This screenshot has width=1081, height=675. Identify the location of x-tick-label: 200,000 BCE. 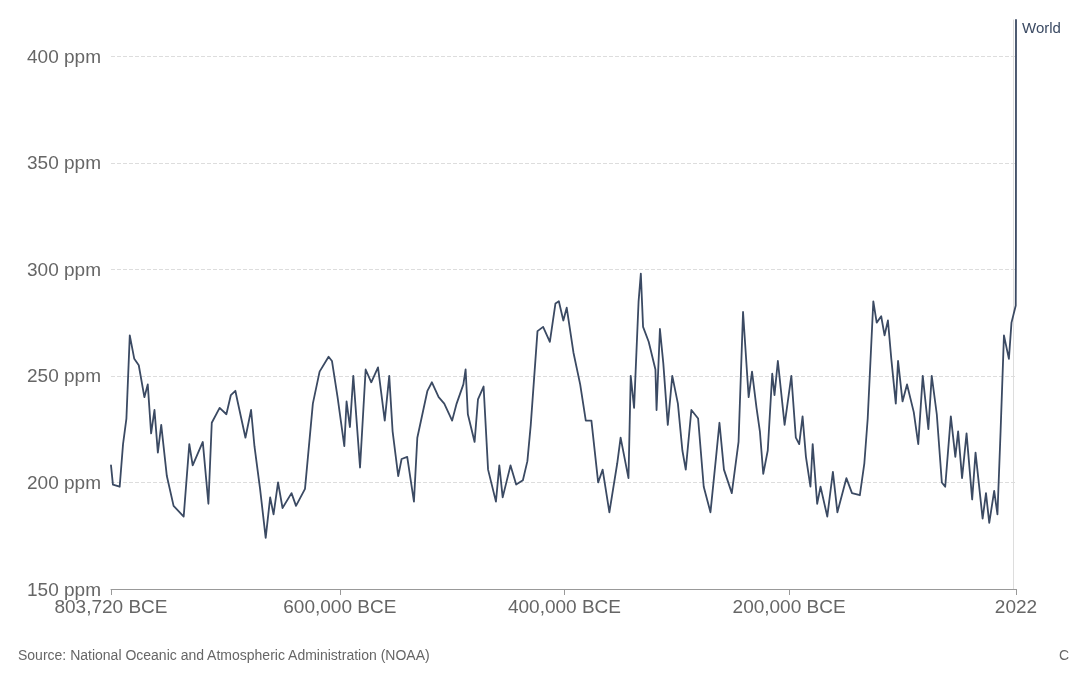
(789, 606).